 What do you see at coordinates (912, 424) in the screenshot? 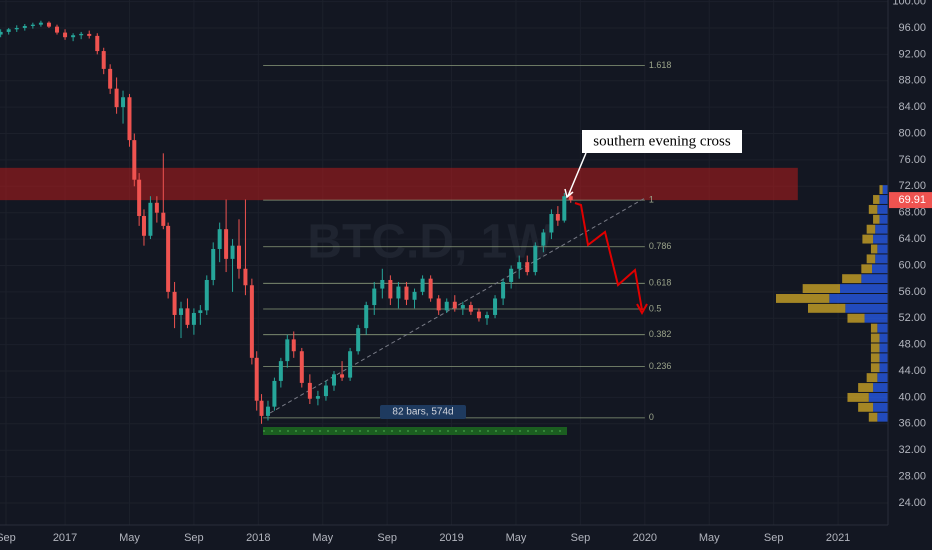
I see `y-tick-label: 36.00` at bounding box center [912, 424].